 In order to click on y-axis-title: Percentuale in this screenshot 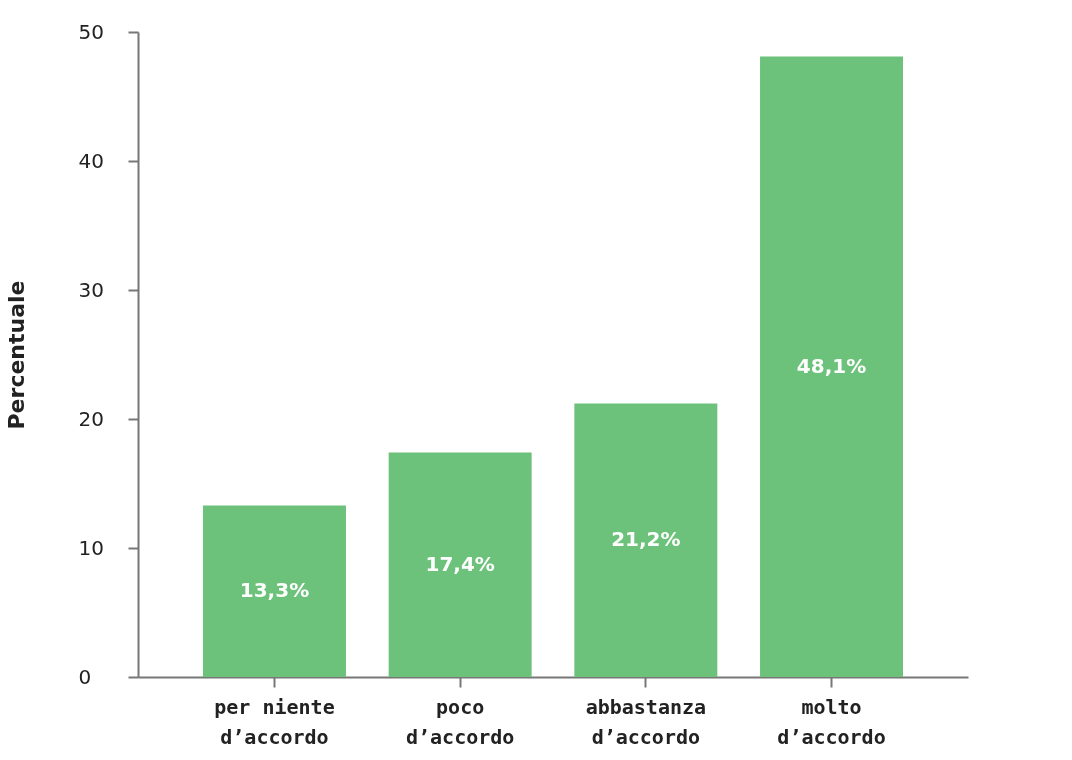, I will do `click(16, 355)`.